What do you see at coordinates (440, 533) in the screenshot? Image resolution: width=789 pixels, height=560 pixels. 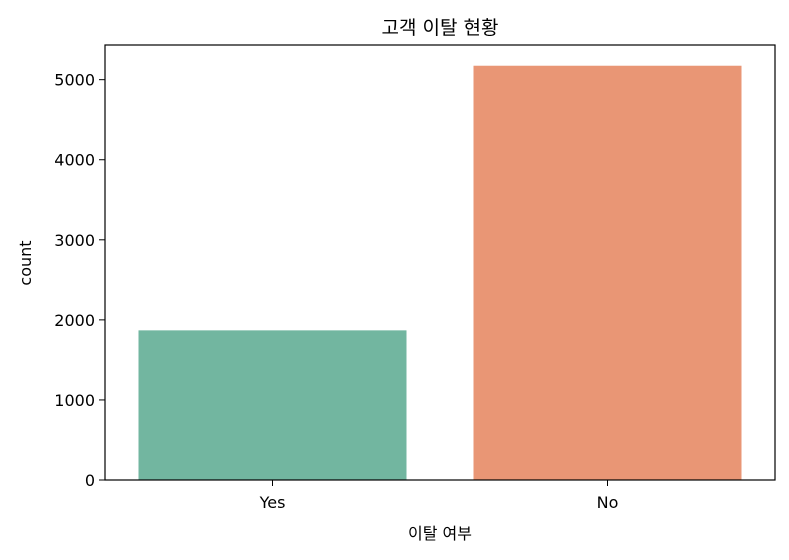 I see `x-axis-label: 이탈 여부` at bounding box center [440, 533].